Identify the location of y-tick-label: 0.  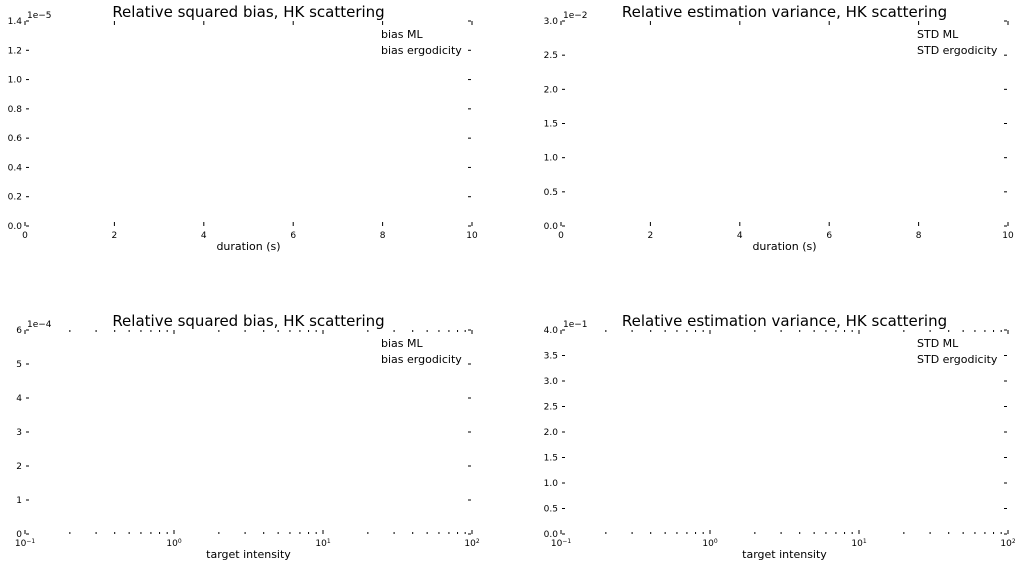
(19, 535).